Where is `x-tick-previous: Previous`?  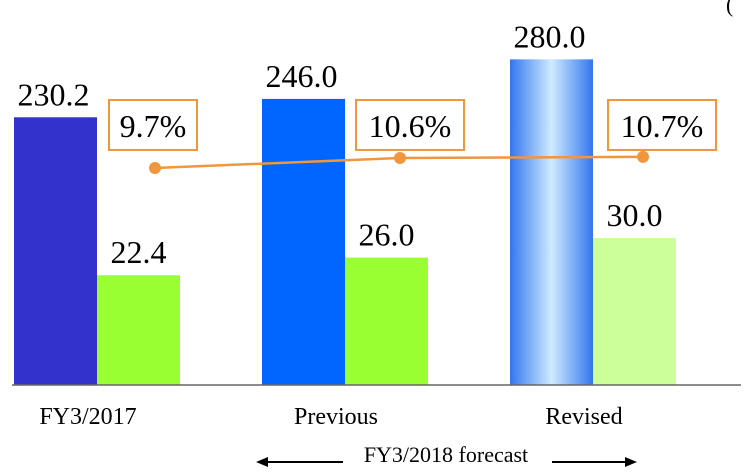 x-tick-previous: Previous is located at coordinates (336, 417).